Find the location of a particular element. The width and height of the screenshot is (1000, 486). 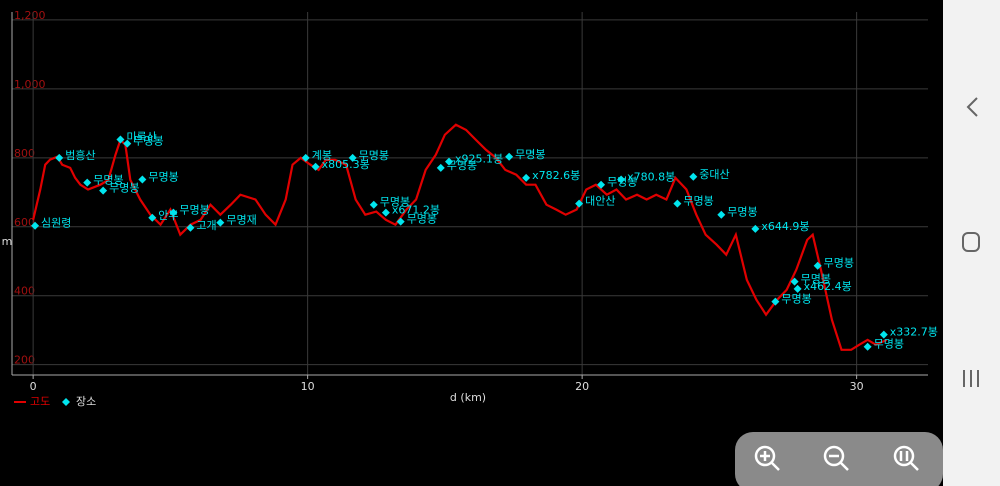

place-label: x780.8봉 is located at coordinates (651, 177).